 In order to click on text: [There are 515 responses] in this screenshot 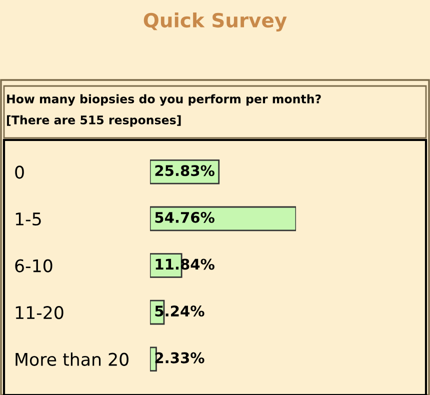, I will do `click(94, 121)`.